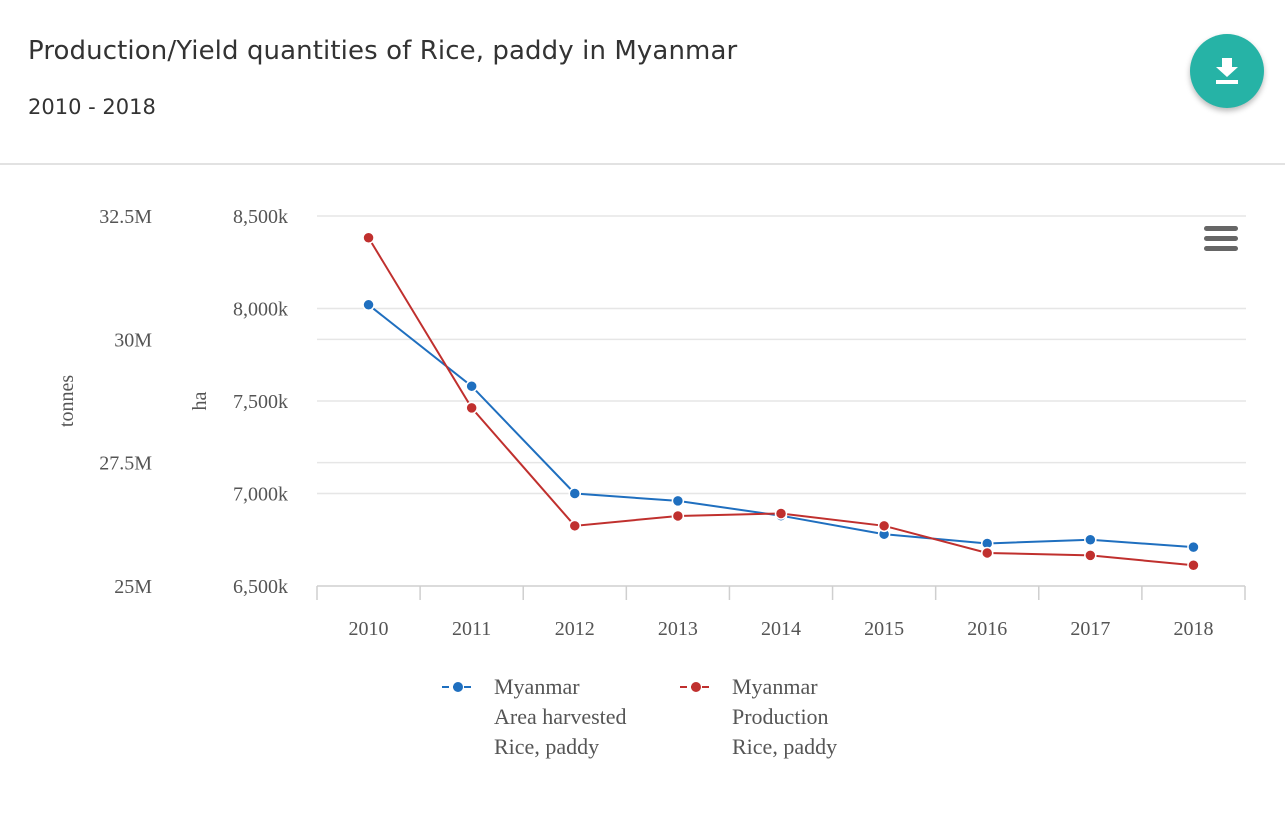  Describe the element at coordinates (884, 629) in the screenshot. I see `x-tick-label: 2015` at that location.